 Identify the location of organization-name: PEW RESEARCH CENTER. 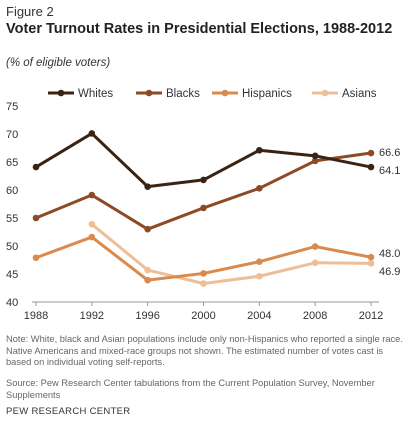
(68, 411).